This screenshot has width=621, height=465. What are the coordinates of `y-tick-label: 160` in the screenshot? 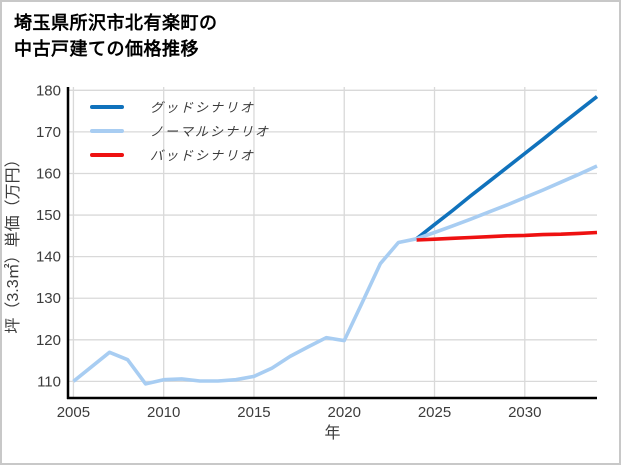 It's located at (48, 173).